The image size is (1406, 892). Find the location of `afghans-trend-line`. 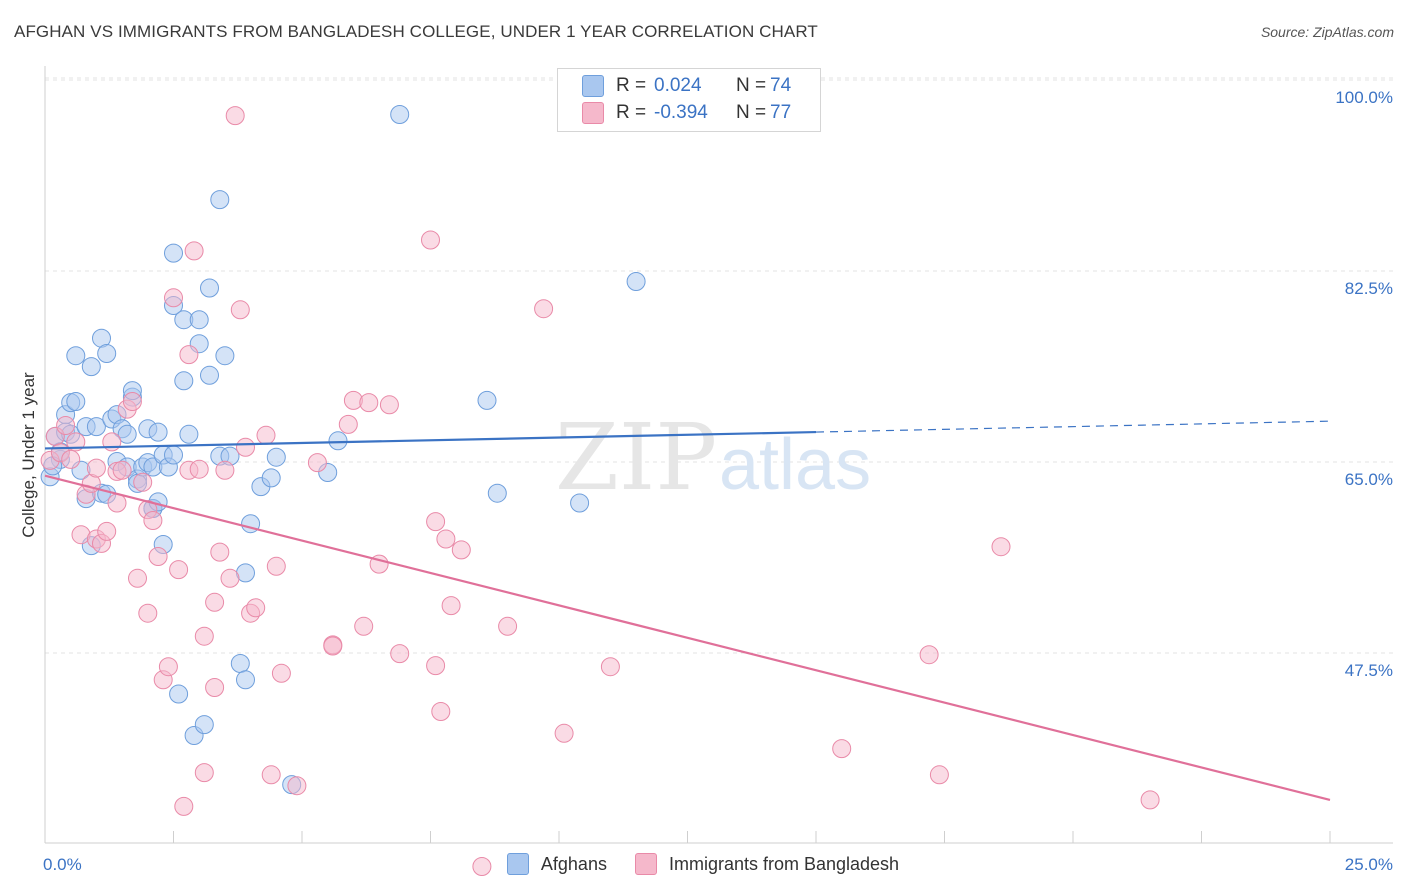

afghans-trend-line is located at coordinates (430, 440).